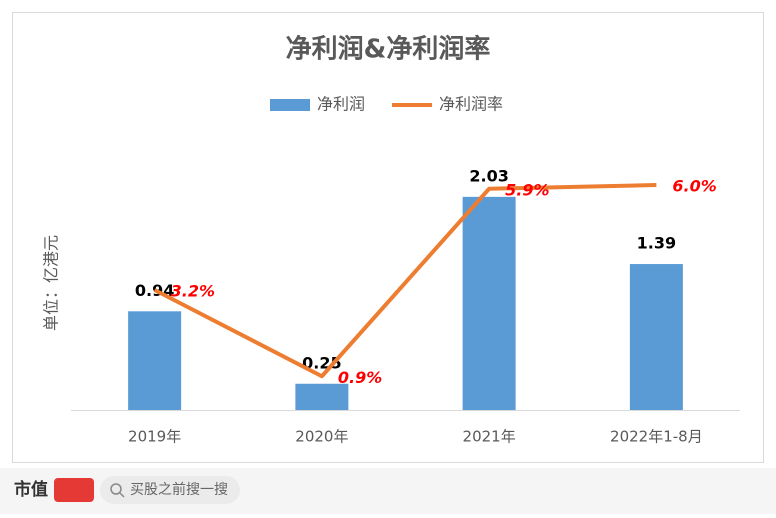  What do you see at coordinates (31, 489) in the screenshot?
I see `brand: 市值` at bounding box center [31, 489].